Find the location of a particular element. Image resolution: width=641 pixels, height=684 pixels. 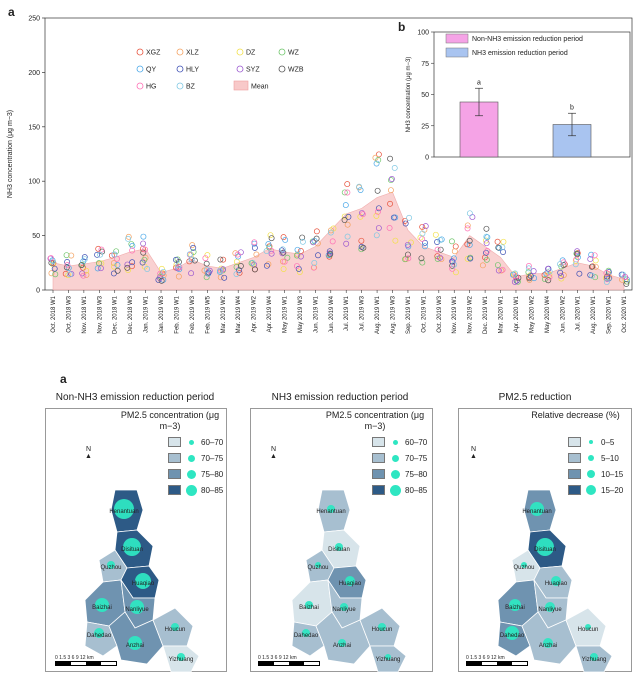

scalebar-3: 0 1.5 3 6 9 12 km is located at coordinates (497, 660).